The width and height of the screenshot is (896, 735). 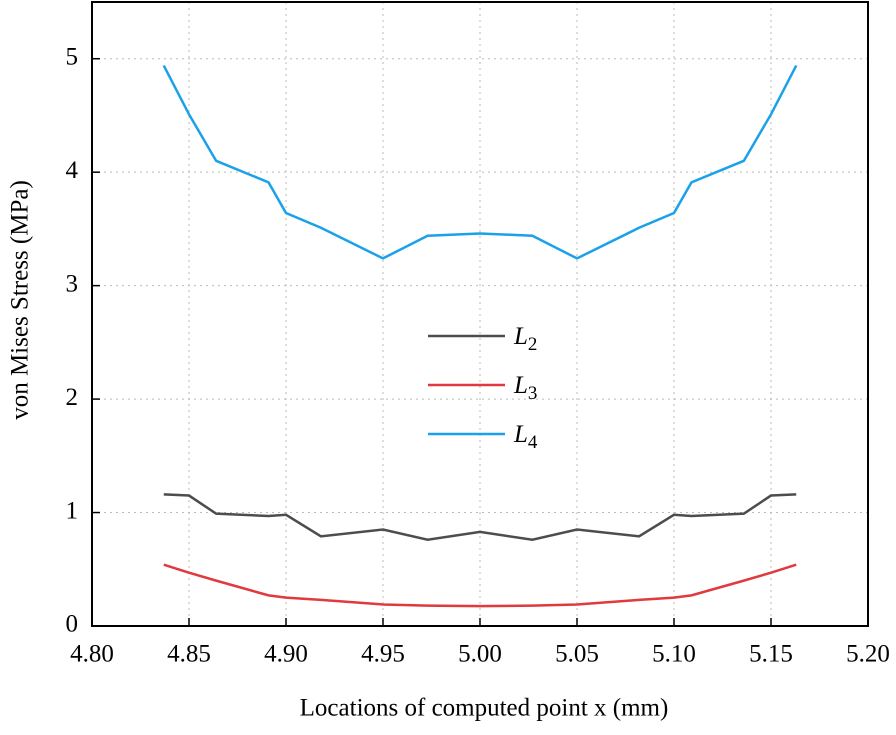 What do you see at coordinates (674, 654) in the screenshot?
I see `x-tick-label: 5.10` at bounding box center [674, 654].